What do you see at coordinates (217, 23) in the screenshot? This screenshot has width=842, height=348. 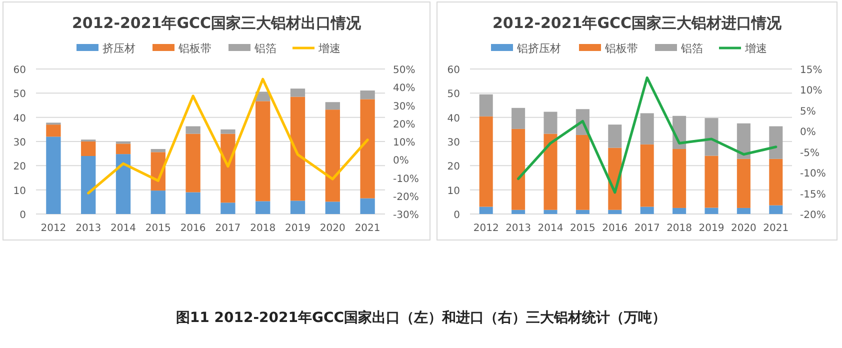 I see `chart-title: 2012-2021年GCC国家三大铝材出口情况` at bounding box center [217, 23].